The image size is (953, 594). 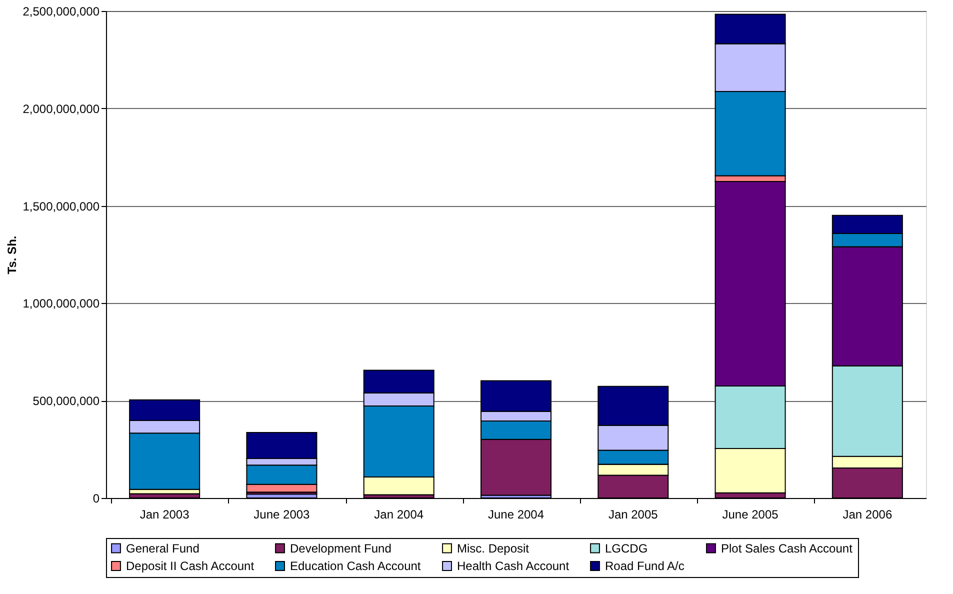 I want to click on legend-label: Development Fund, so click(x=341, y=548).